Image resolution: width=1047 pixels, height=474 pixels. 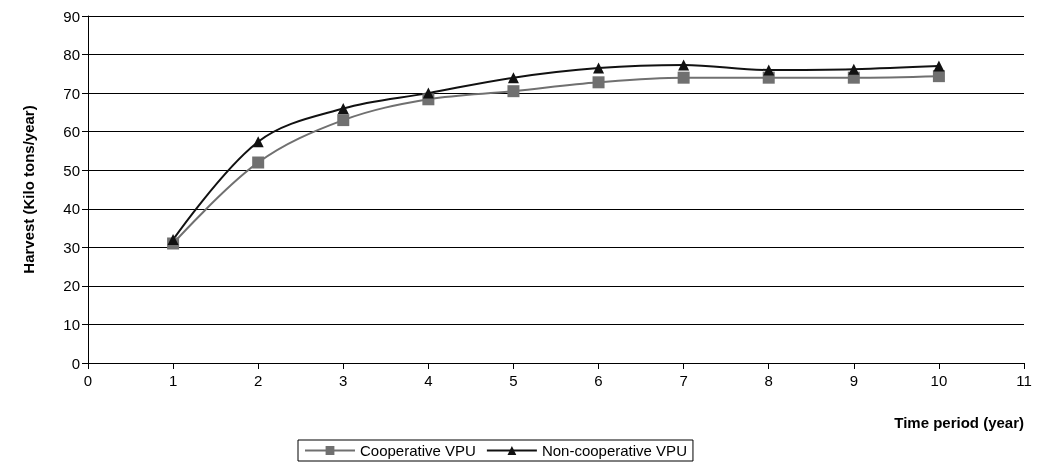 I want to click on y-tick-label: 20, so click(x=71, y=286).